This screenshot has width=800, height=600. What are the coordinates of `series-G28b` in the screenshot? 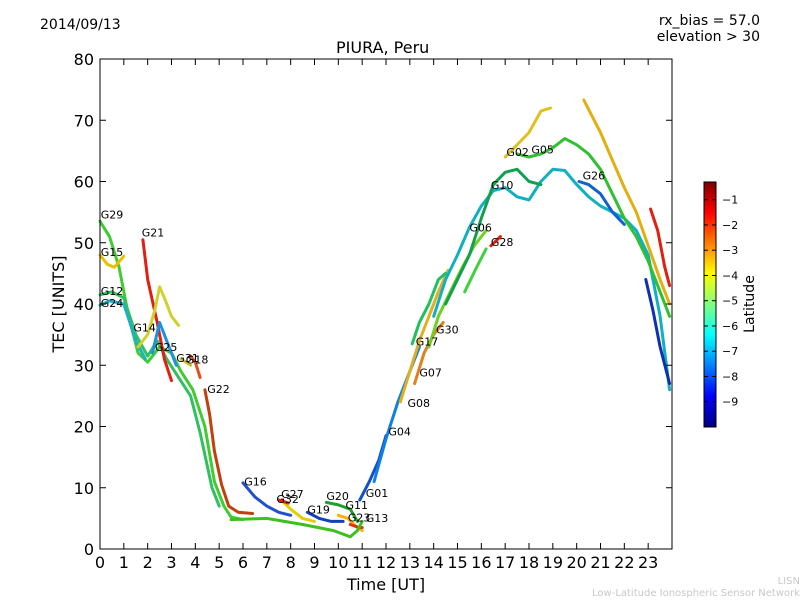 It's located at (495, 241).